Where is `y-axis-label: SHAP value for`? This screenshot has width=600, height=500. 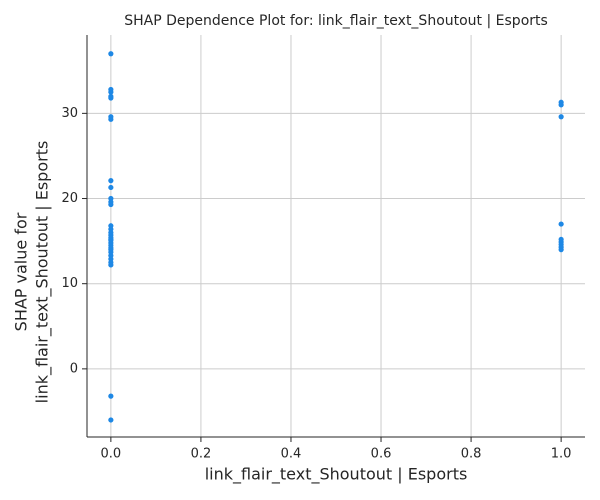
y-axis-label: SHAP value for is located at coordinates (21, 271).